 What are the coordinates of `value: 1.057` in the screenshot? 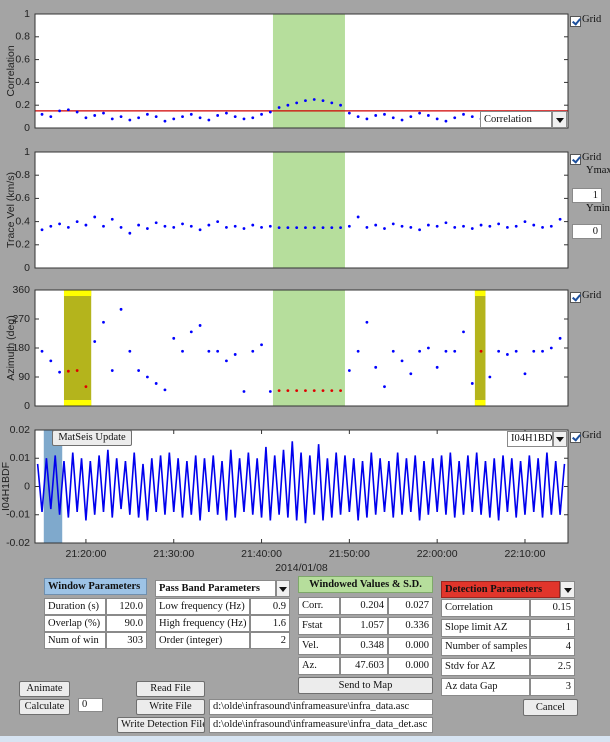 It's located at (364, 626).